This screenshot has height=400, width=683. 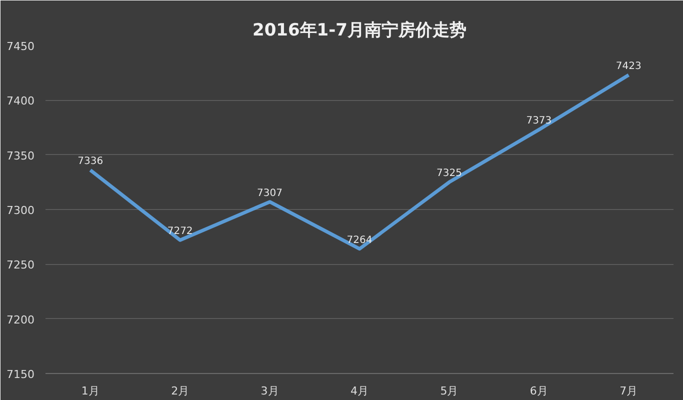 I want to click on chart-title: 2016年1-7月南宁房价走势, so click(x=359, y=30).